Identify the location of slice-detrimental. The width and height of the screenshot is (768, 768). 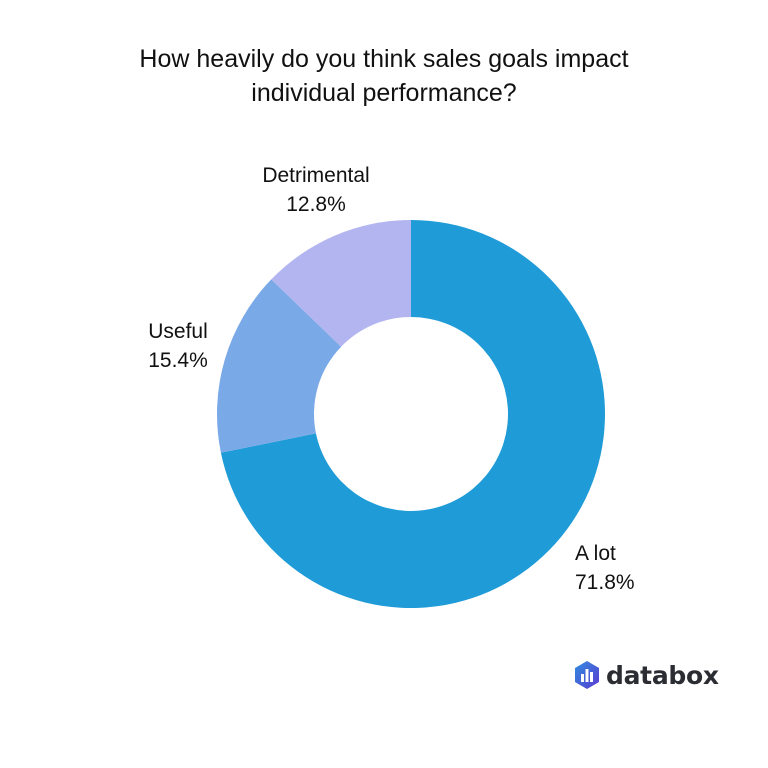
(341, 283).